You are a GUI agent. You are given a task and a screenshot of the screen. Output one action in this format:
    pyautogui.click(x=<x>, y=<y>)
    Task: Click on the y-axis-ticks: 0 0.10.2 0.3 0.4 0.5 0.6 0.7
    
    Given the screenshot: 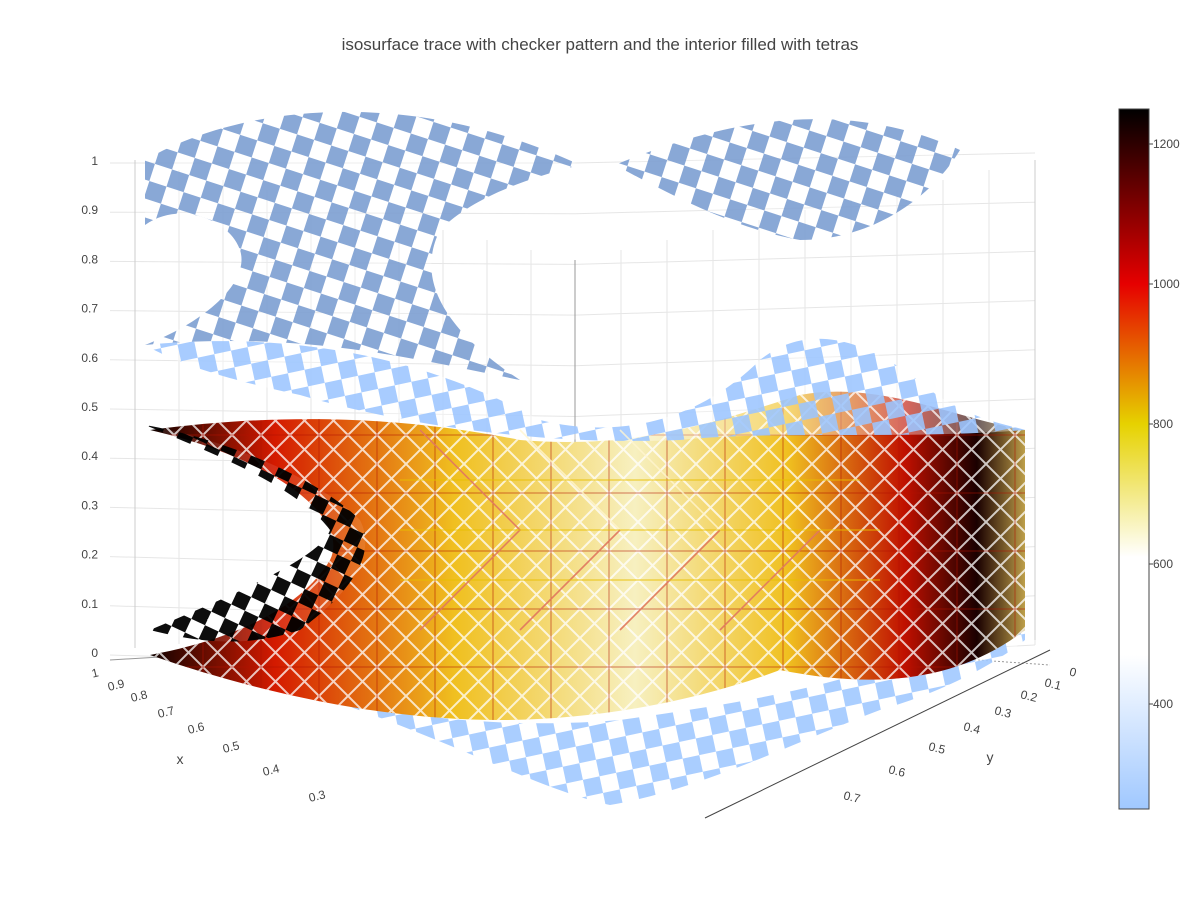 What is the action you would take?
    pyautogui.click(x=960, y=735)
    